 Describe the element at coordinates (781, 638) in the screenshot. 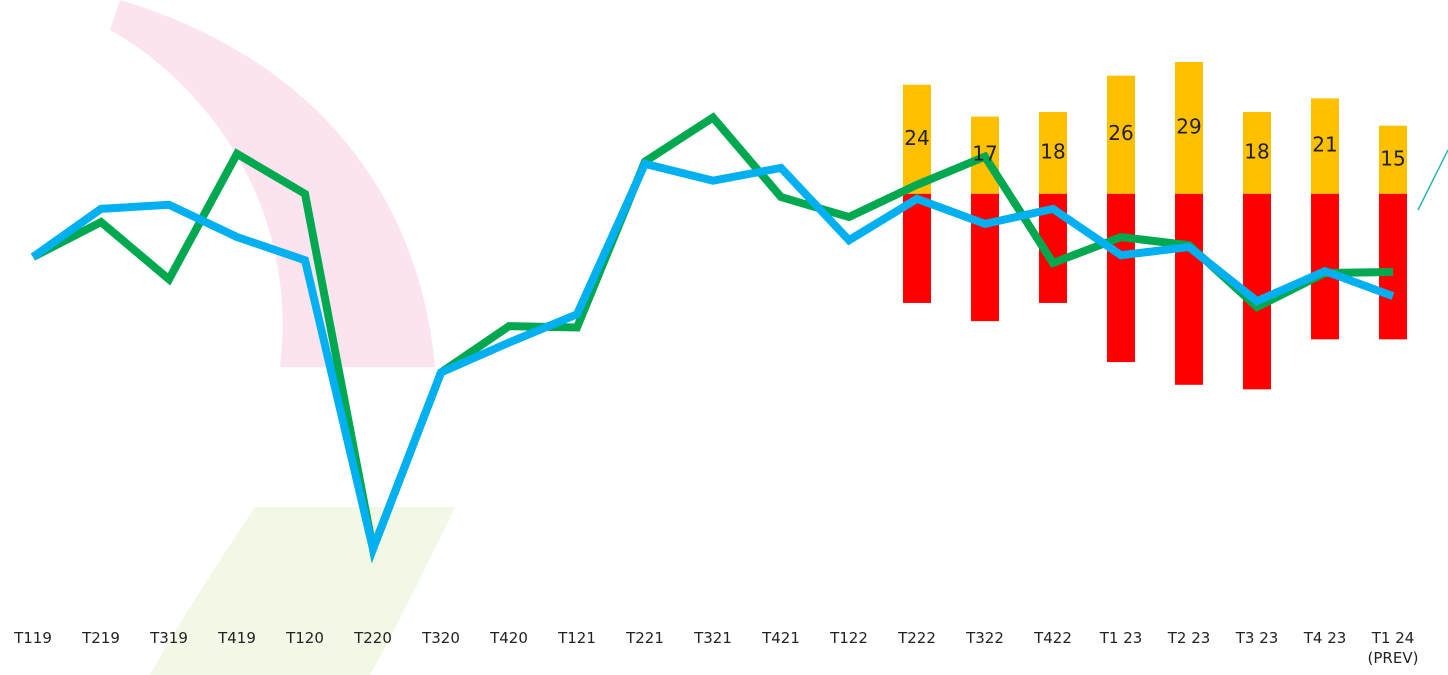

I see `x-tick-label: T421` at that location.